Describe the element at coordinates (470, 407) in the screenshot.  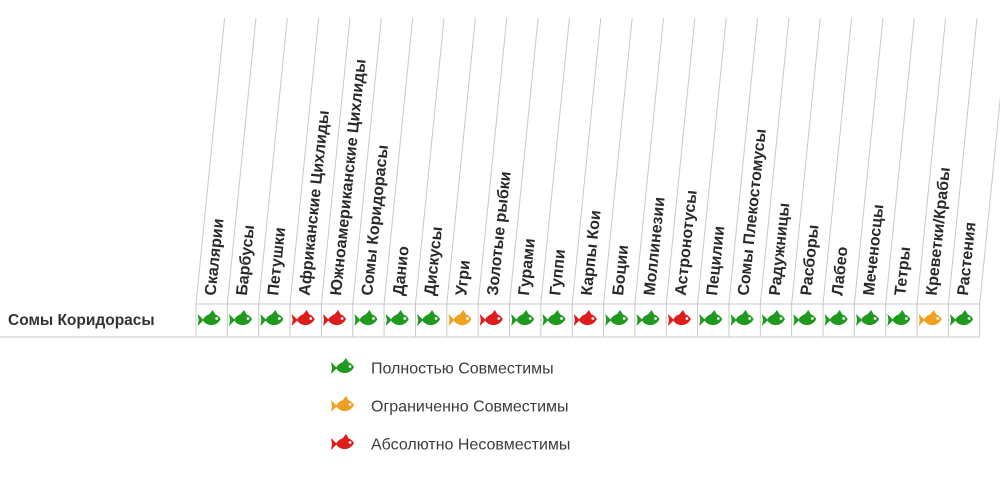
I see `legend-label: Ограниченно Совместимы` at that location.